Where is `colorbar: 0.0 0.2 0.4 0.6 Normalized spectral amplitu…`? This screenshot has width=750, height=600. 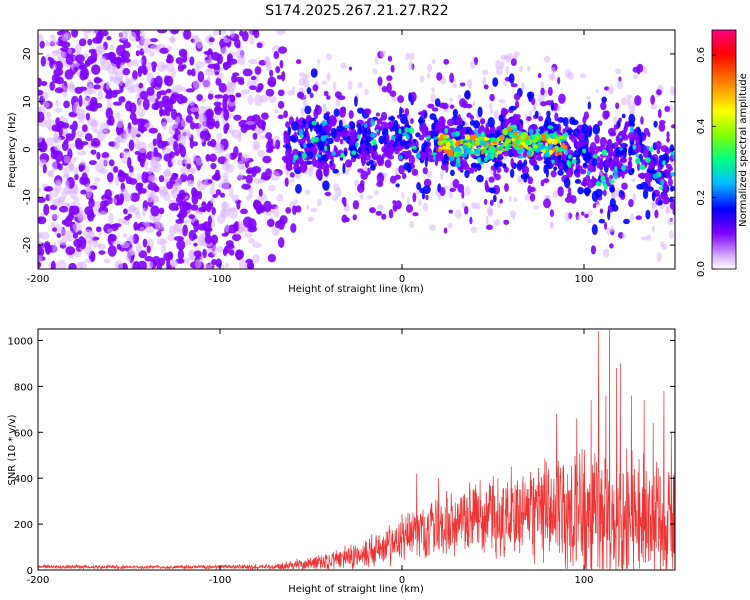 colorbar: 0.0 0.2 0.4 0.6 Normalized spectral amplitu… is located at coordinates (722, 153).